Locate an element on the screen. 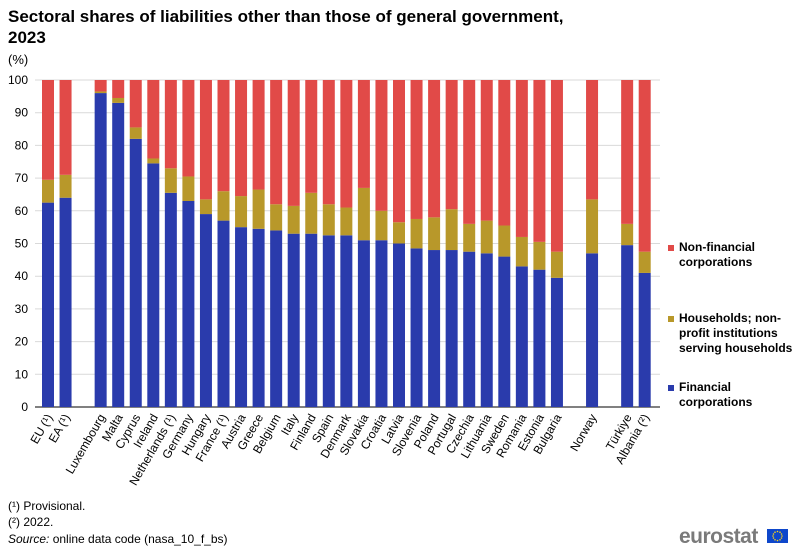 Image resolution: width=800 pixels, height=551 pixels. y-axis-ticks: 0 10 20 30 40 50 60 70 80 90 100 is located at coordinates (18, 243).